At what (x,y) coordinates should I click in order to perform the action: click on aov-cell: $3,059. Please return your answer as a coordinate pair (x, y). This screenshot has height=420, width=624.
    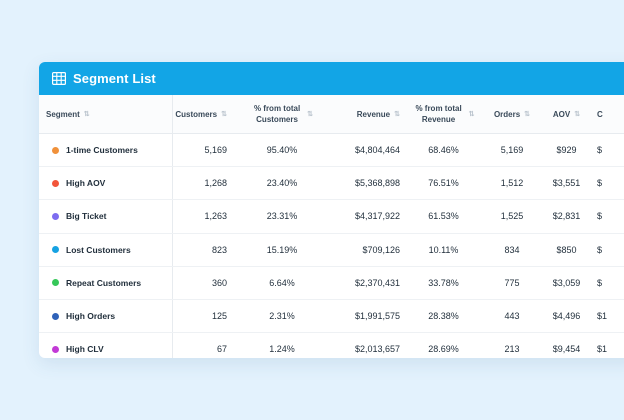
    Looking at the image, I should click on (566, 282).